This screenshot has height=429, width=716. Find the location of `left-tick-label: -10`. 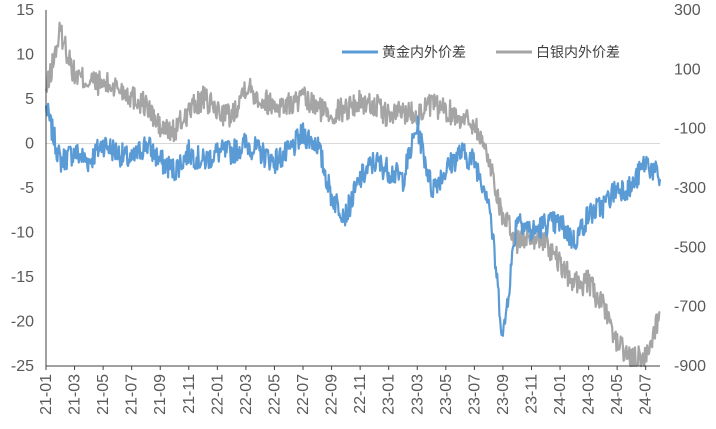

left-tick-label: -10 is located at coordinates (22, 233).